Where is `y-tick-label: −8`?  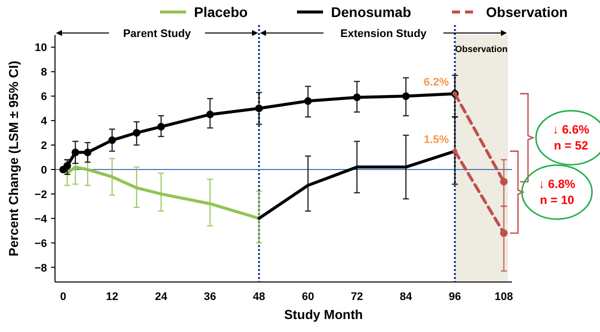
y-tick-label: −8 is located at coordinates (40, 268).